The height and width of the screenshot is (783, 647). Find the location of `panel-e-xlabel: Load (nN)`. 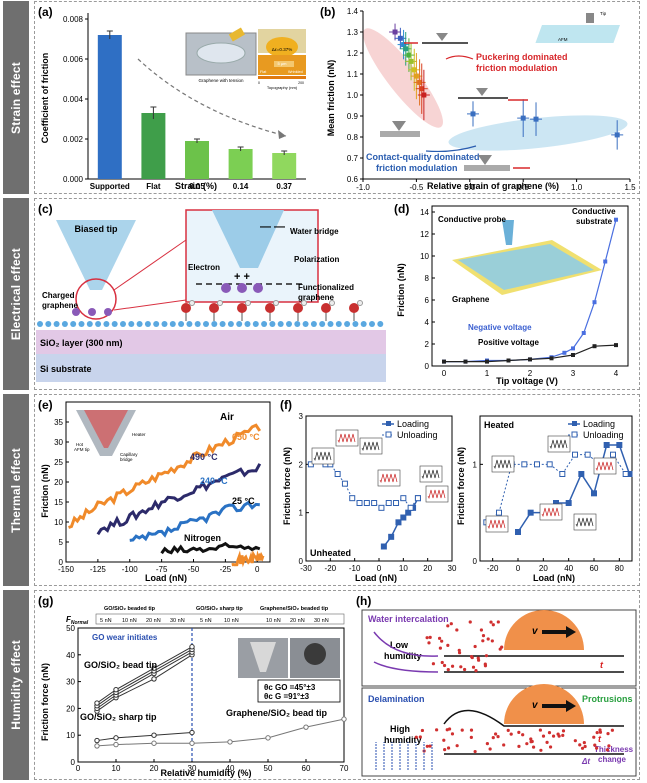

panel-e-xlabel: Load (nN) is located at coordinates (166, 578).